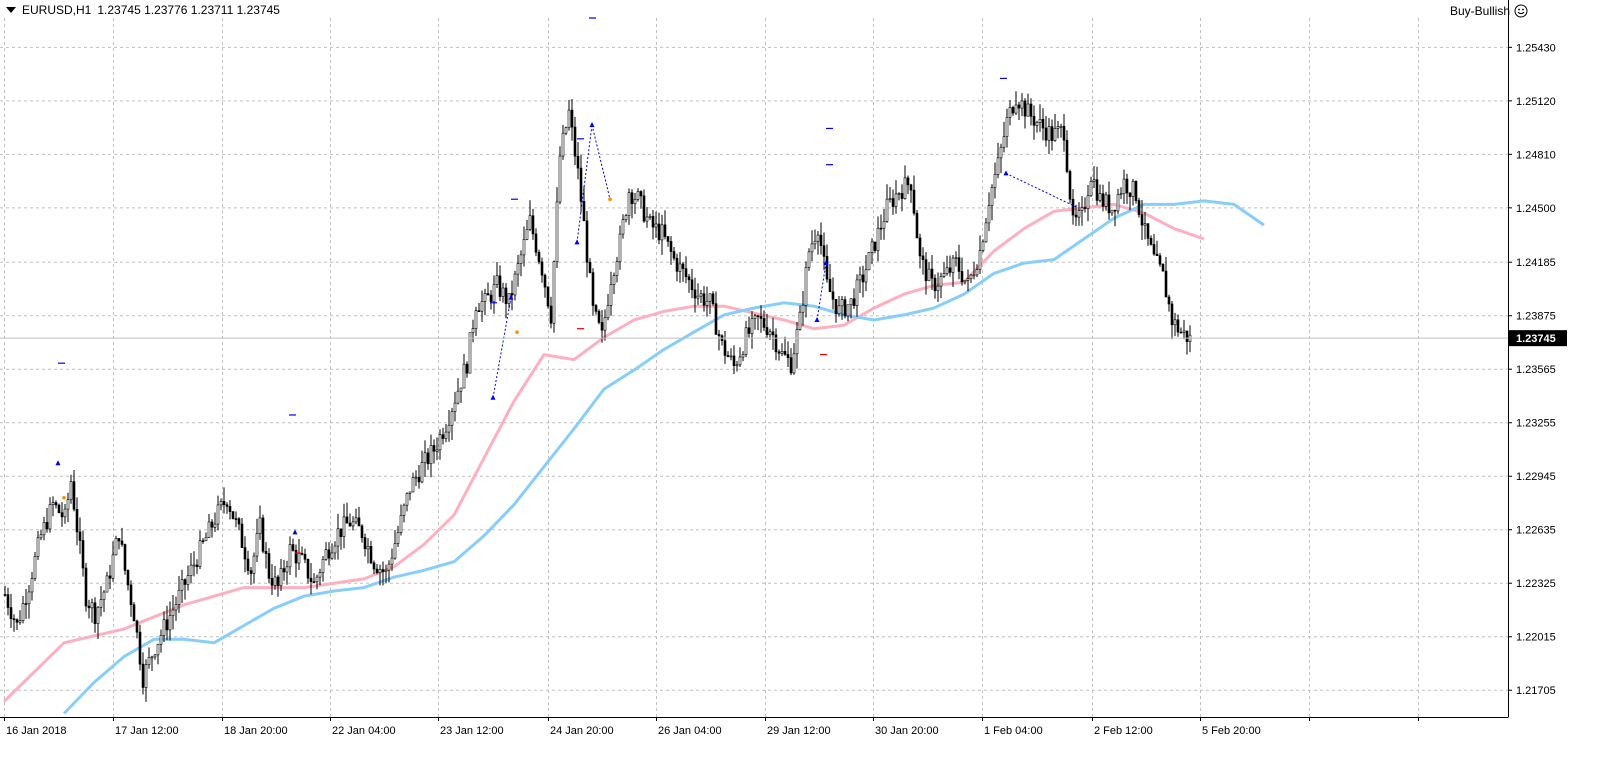 This screenshot has width=1600, height=762. I want to click on current-price-tag, so click(1538, 338).